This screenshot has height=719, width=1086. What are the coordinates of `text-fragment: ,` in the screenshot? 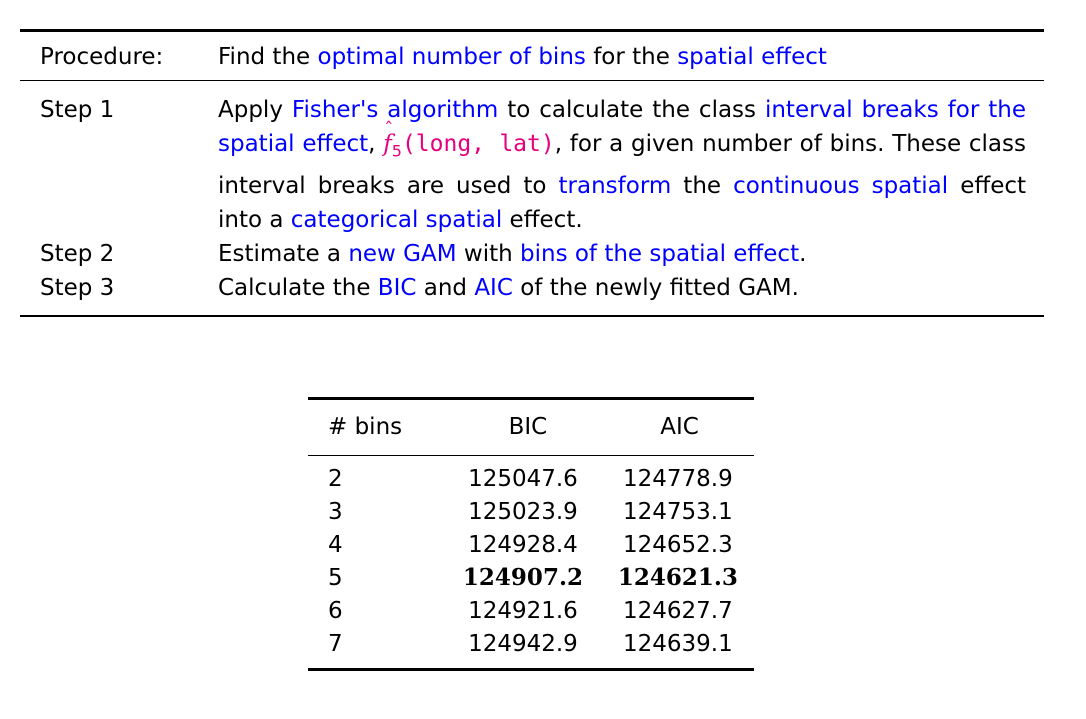 It's located at (376, 144).